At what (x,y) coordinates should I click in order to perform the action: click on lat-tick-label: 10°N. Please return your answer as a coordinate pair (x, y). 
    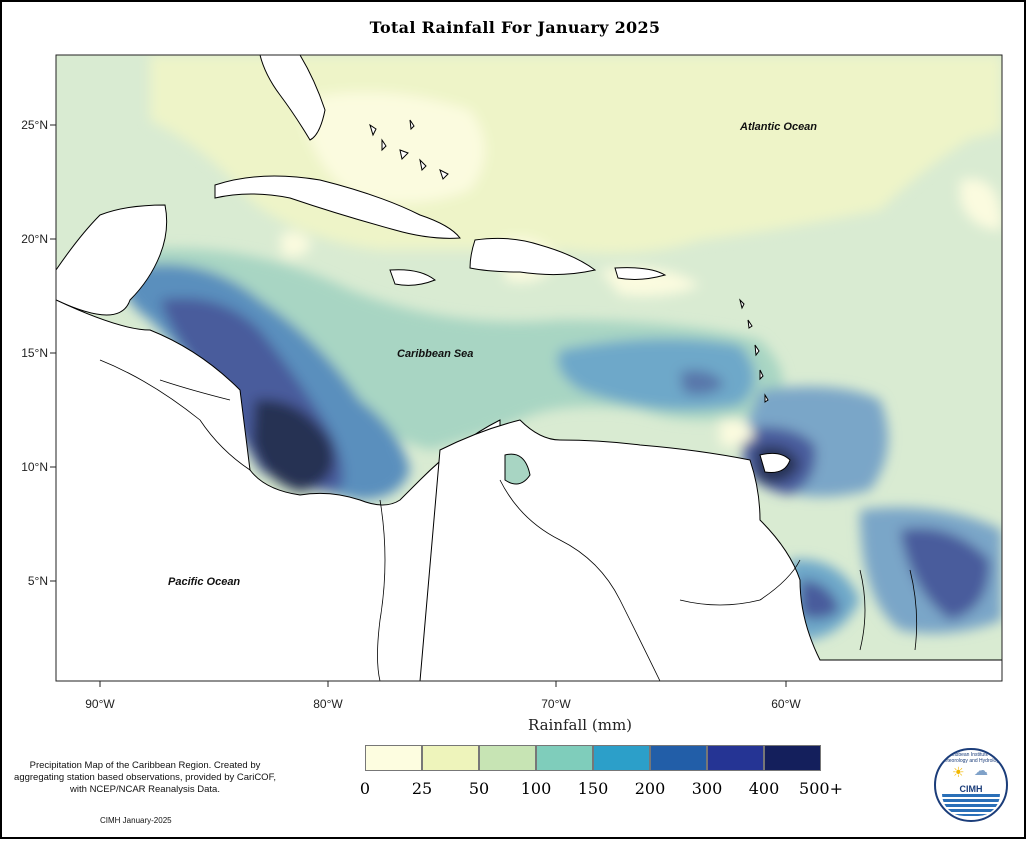
    Looking at the image, I should click on (34, 467).